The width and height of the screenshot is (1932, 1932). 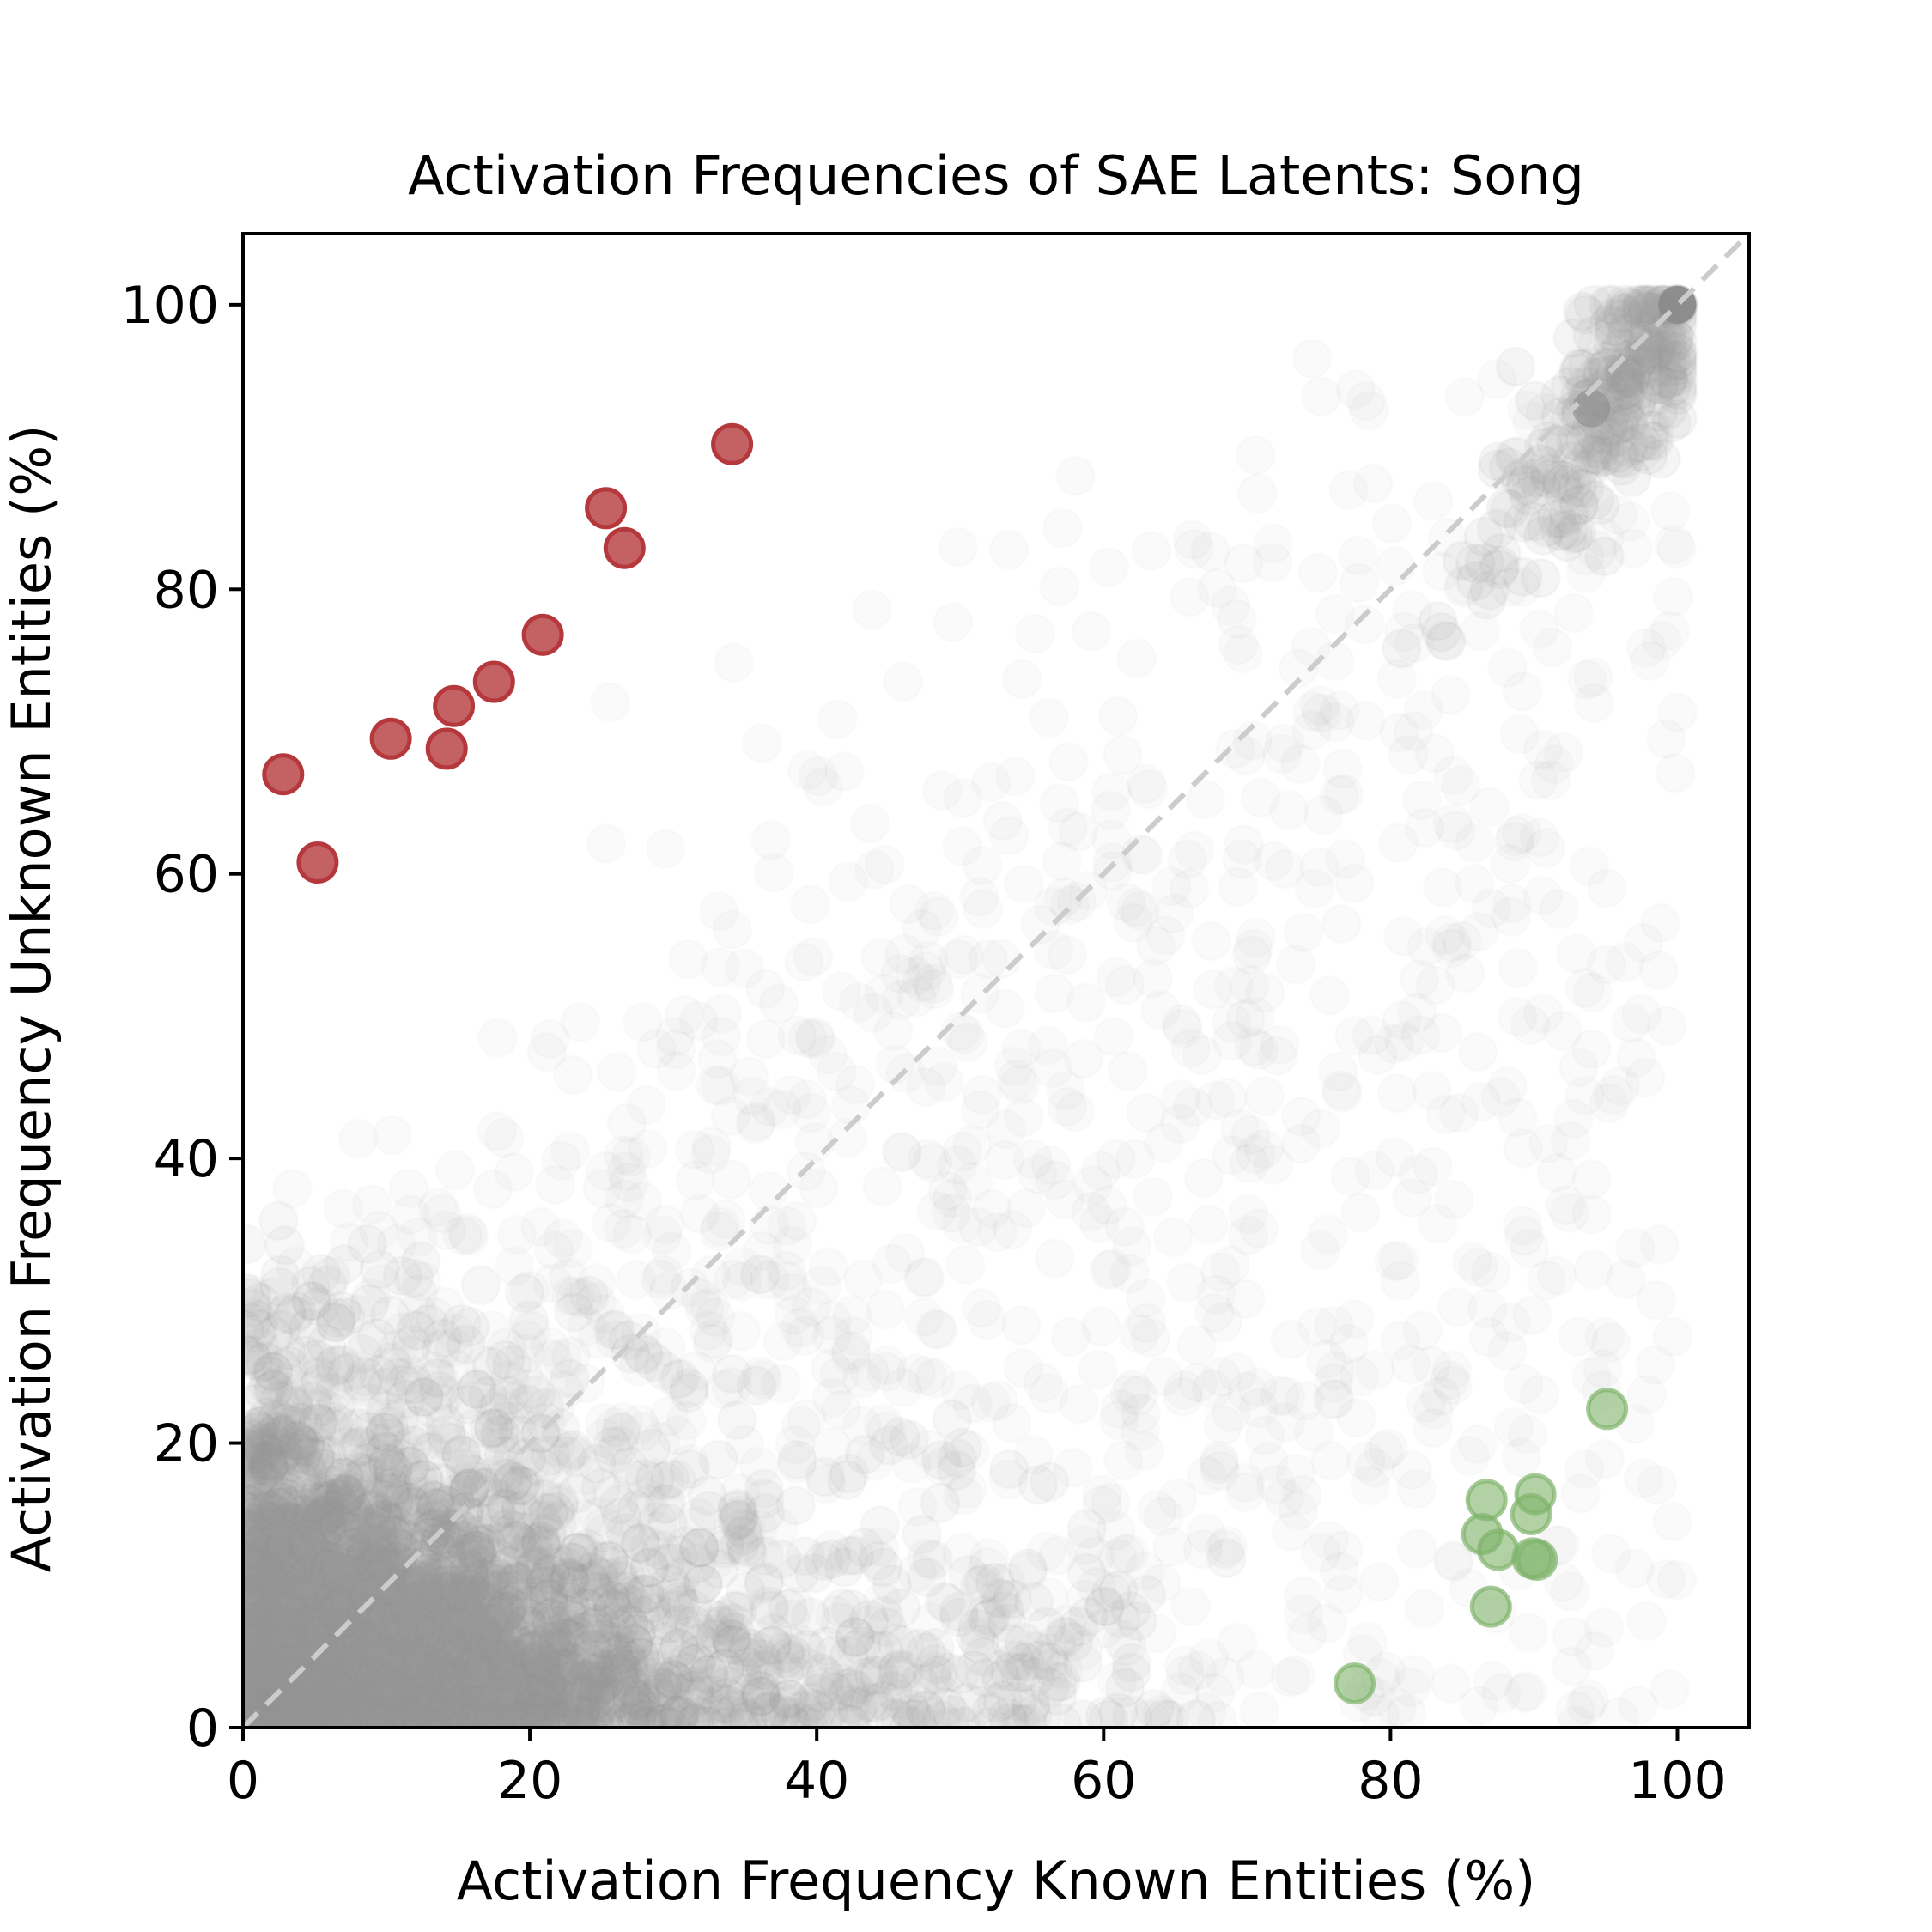 I want to click on x-axis: 0 20 40 60 80 100, so click(x=977, y=1770).